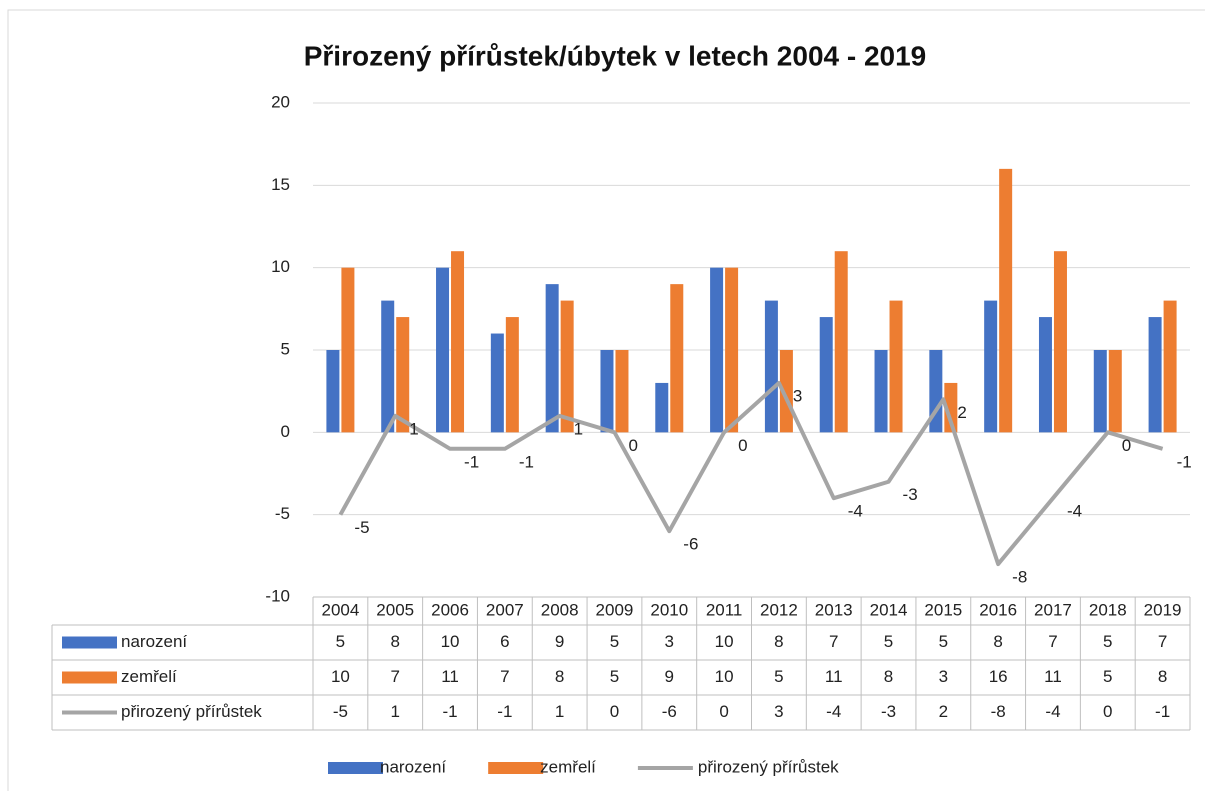  Describe the element at coordinates (961, 412) in the screenshot. I see `data-label: 2` at that location.